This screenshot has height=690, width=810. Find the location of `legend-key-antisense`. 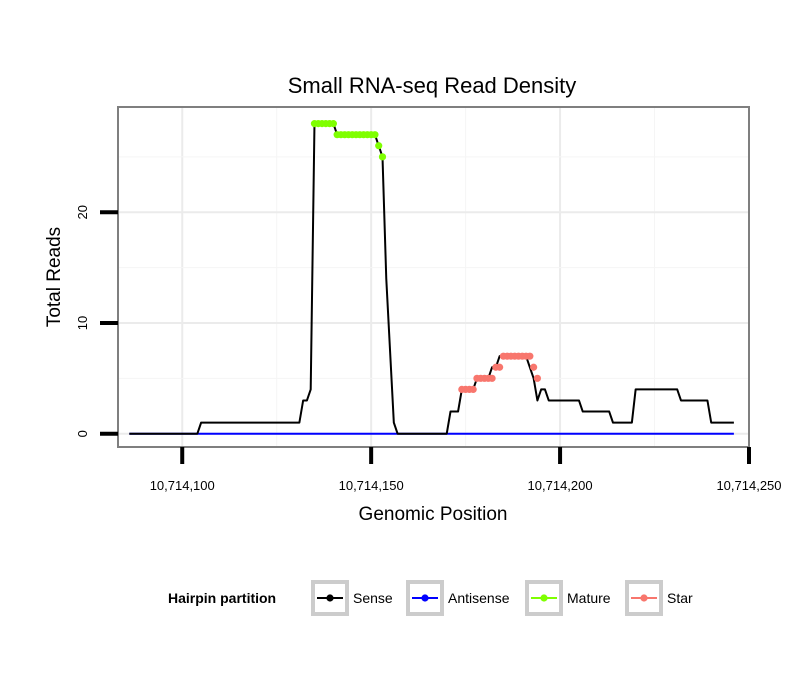

legend-key-antisense is located at coordinates (425, 598).